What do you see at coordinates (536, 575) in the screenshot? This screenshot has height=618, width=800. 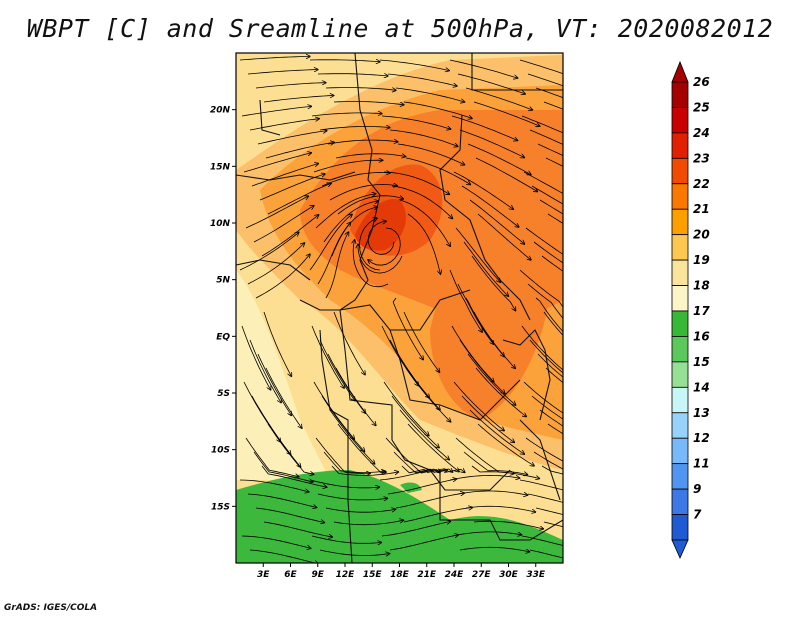 I see `lon-tick-label: 33E` at bounding box center [536, 575].